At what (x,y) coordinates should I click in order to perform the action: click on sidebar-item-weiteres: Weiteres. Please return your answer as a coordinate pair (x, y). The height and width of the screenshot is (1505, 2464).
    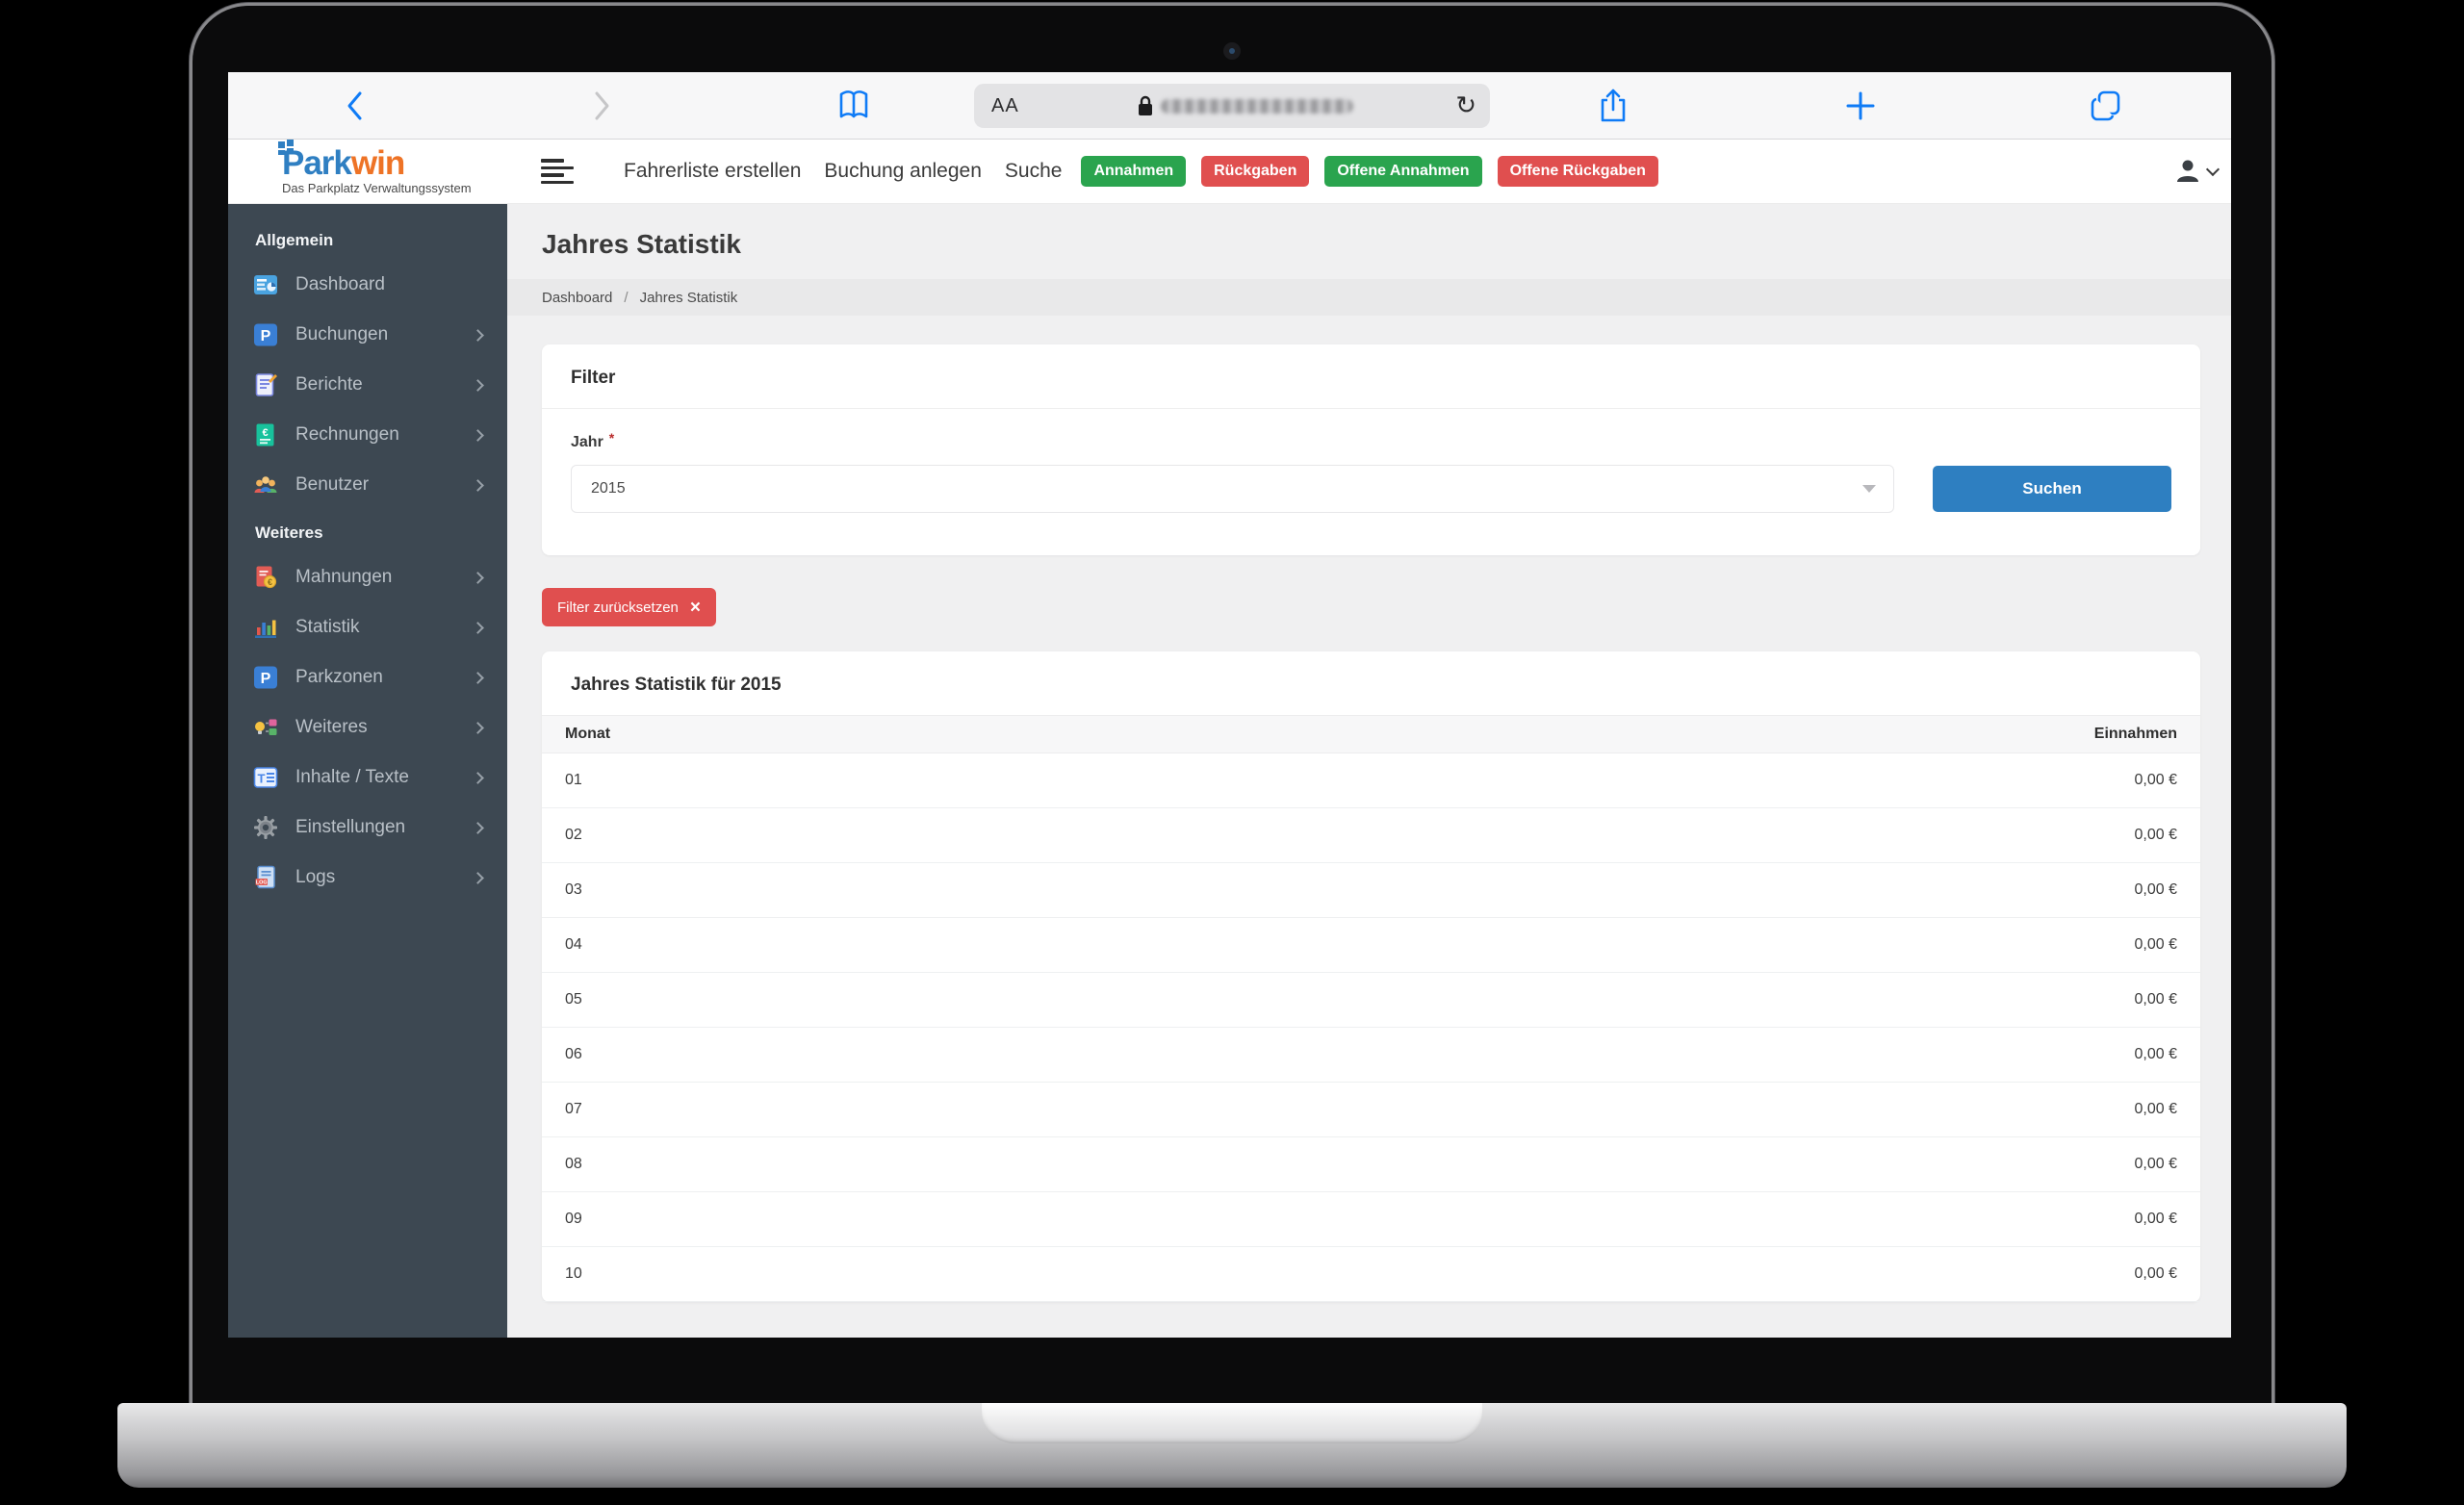
    Looking at the image, I should click on (367, 727).